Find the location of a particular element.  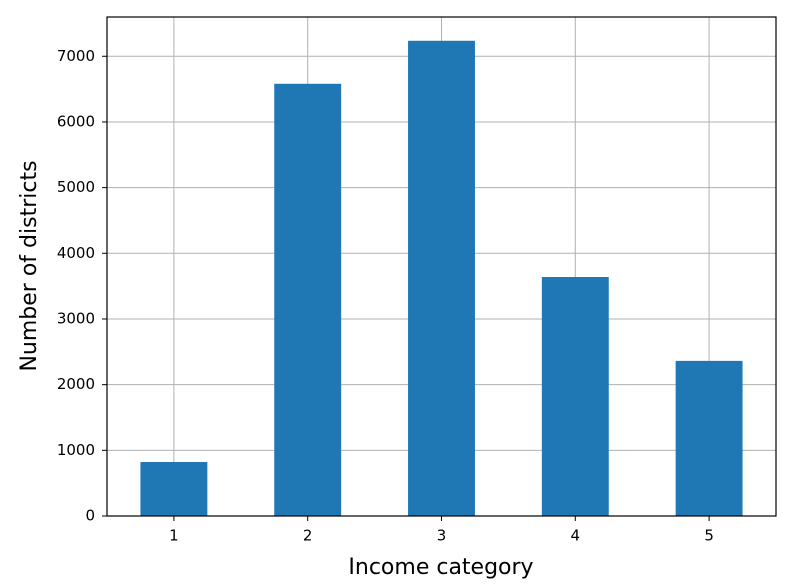

x-tick-label: 3 is located at coordinates (442, 536).